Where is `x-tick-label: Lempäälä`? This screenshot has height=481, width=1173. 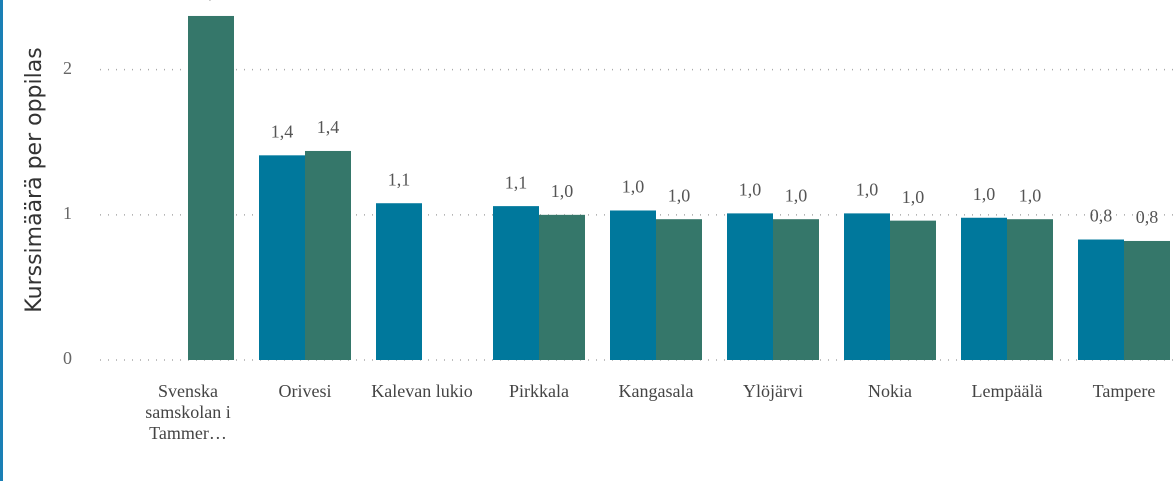
x-tick-label: Lempäälä is located at coordinates (1007, 391).